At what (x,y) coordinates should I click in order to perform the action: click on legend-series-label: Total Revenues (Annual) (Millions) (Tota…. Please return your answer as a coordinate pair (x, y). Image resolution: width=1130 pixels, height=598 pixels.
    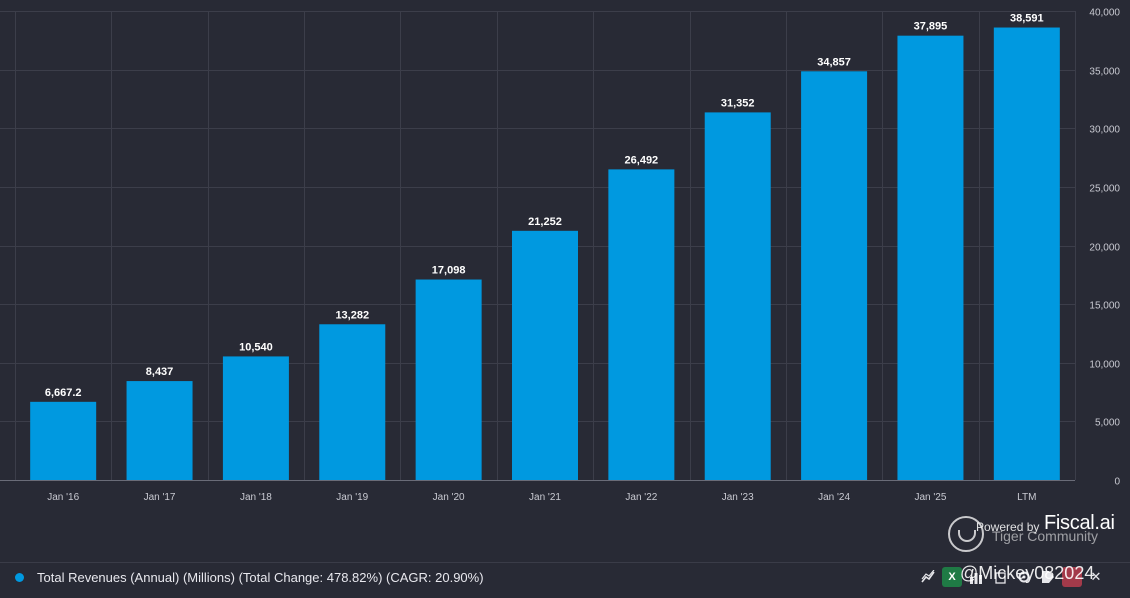
    Looking at the image, I should click on (260, 577).